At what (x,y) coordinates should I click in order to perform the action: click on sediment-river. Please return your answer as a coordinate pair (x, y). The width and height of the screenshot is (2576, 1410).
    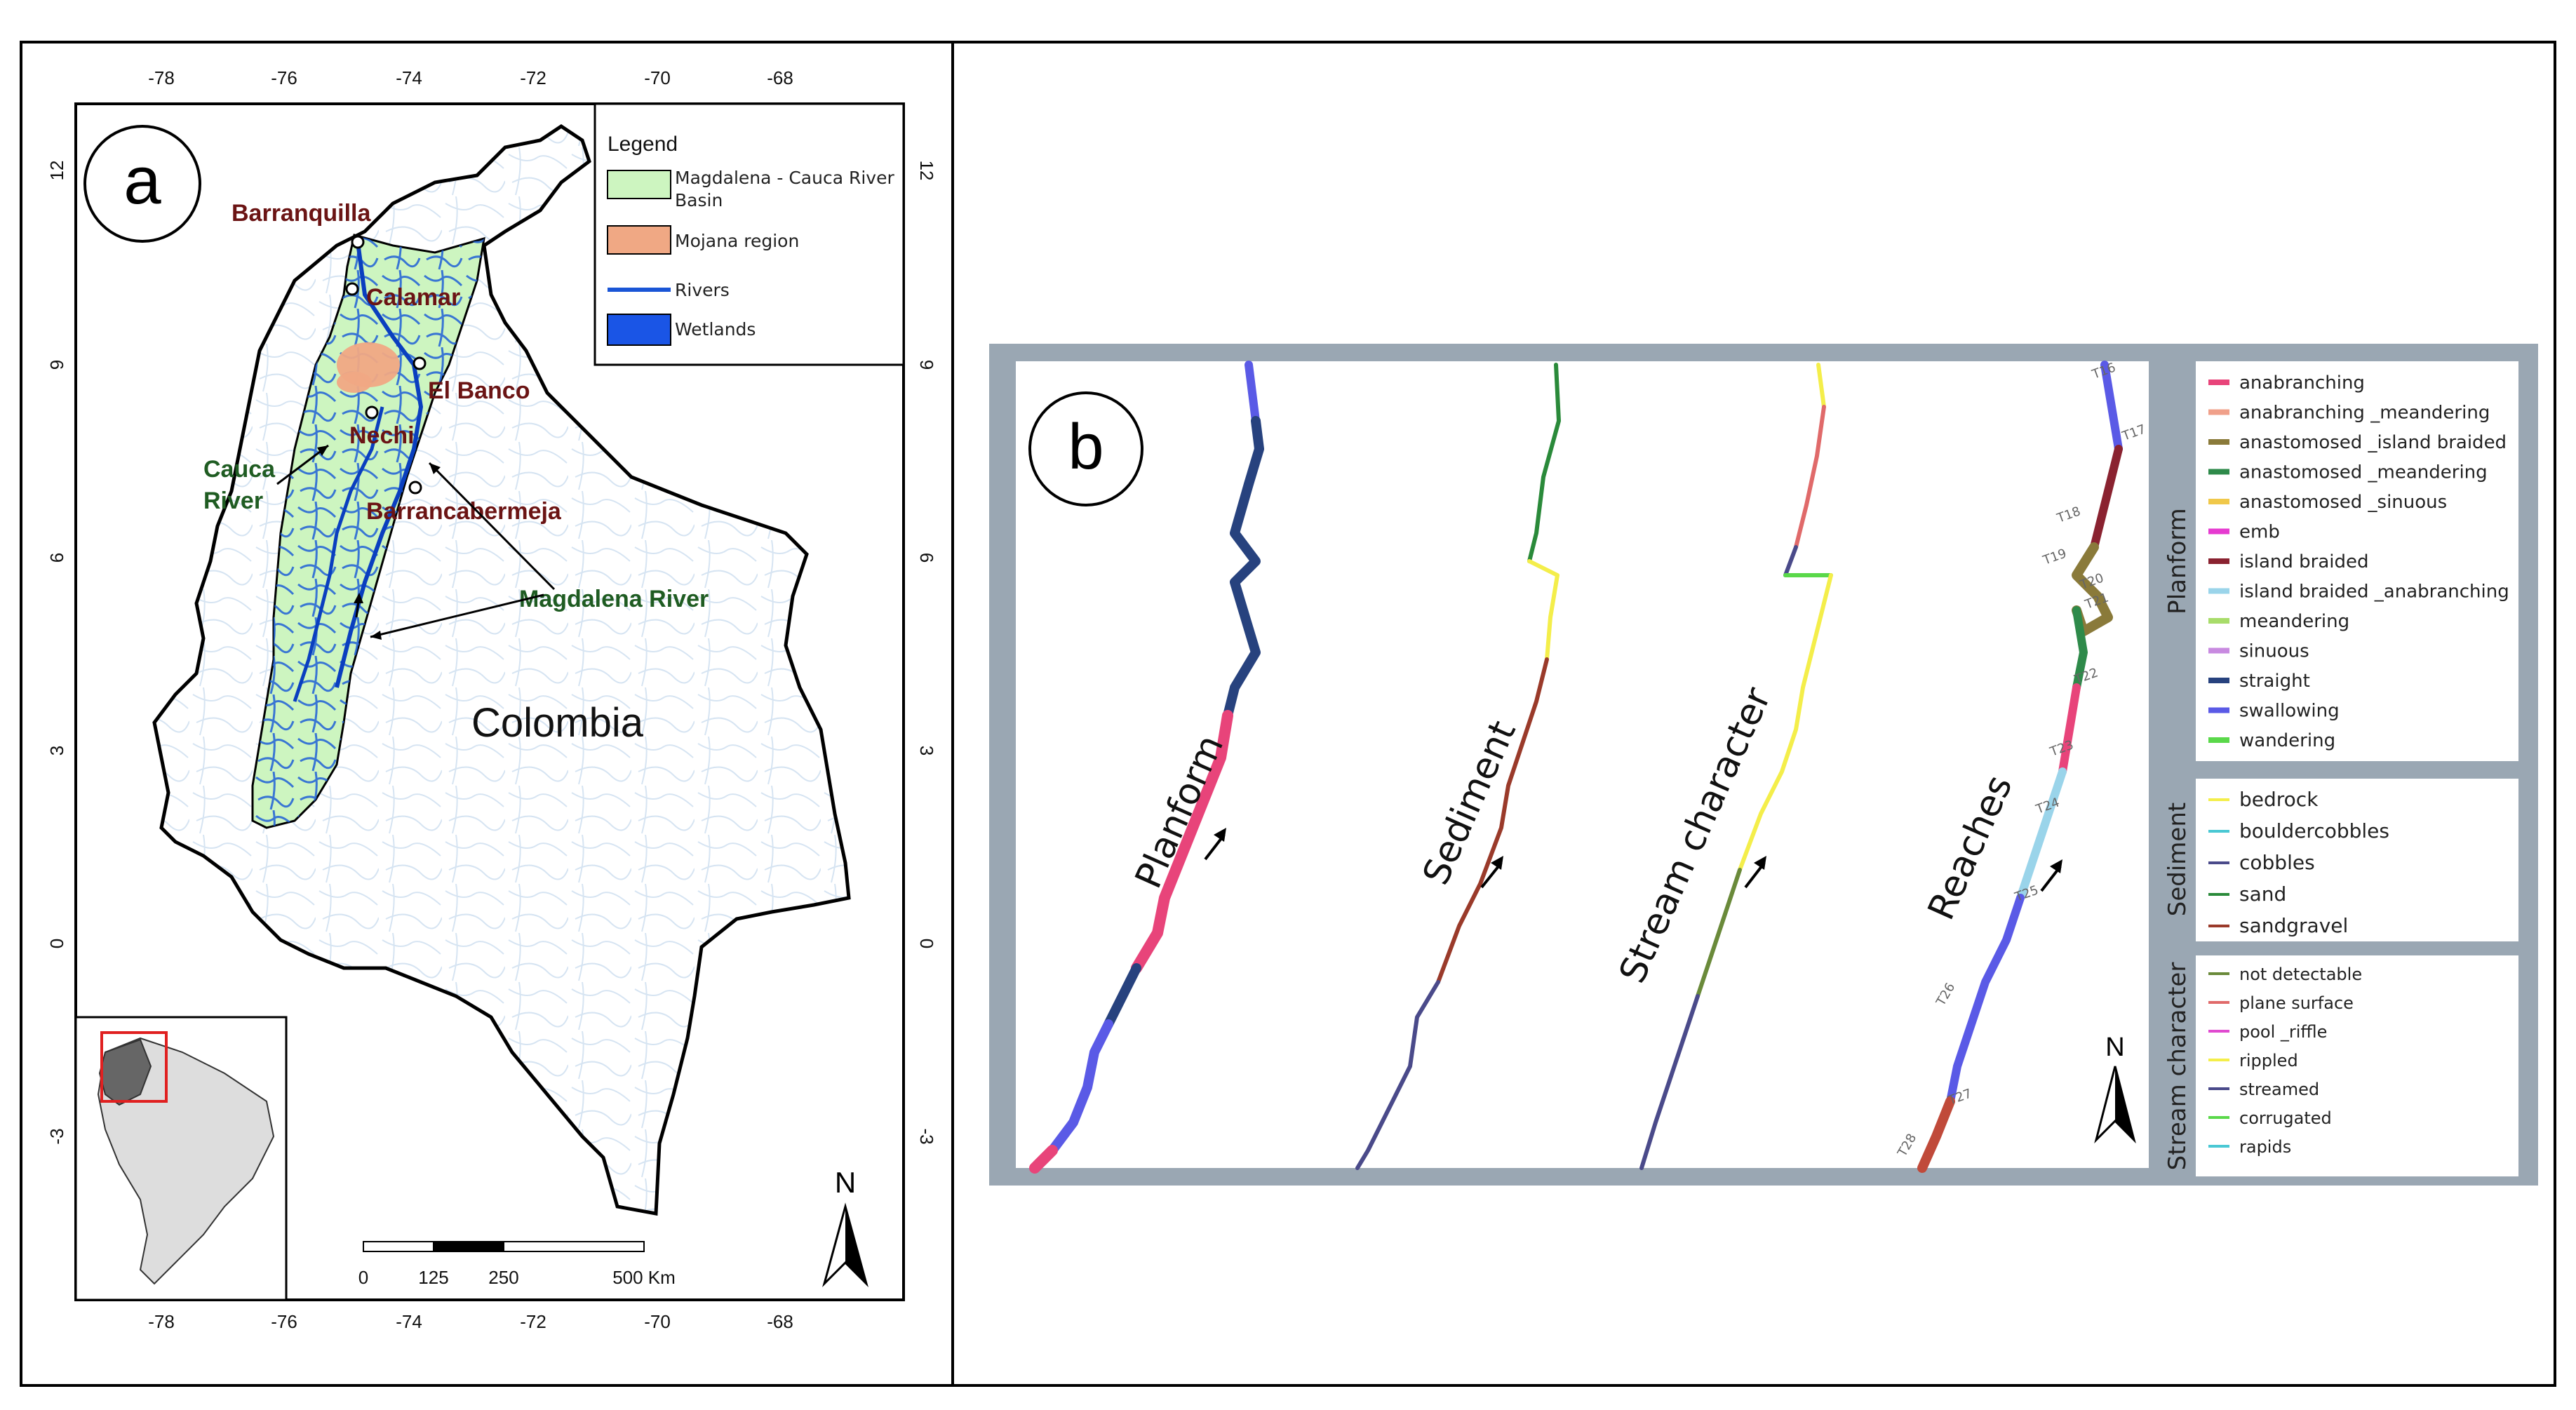
    Looking at the image, I should click on (1458, 766).